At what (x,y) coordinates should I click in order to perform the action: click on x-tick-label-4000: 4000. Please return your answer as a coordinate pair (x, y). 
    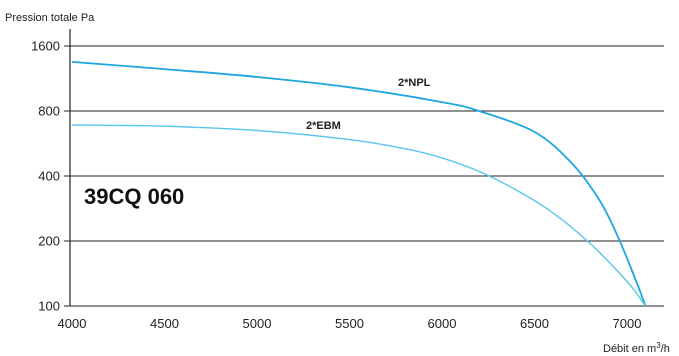
    Looking at the image, I should click on (72, 323).